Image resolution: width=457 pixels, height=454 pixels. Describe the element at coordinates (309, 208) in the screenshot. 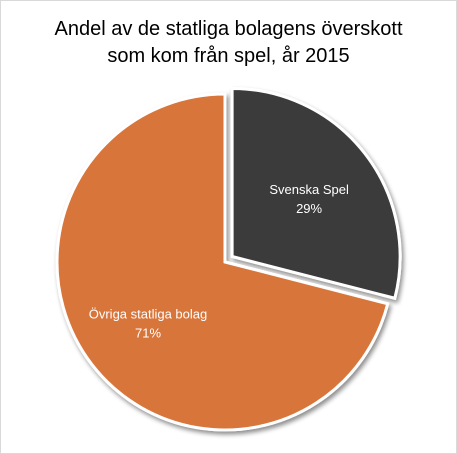

I see `slice-value-1: 29%` at that location.